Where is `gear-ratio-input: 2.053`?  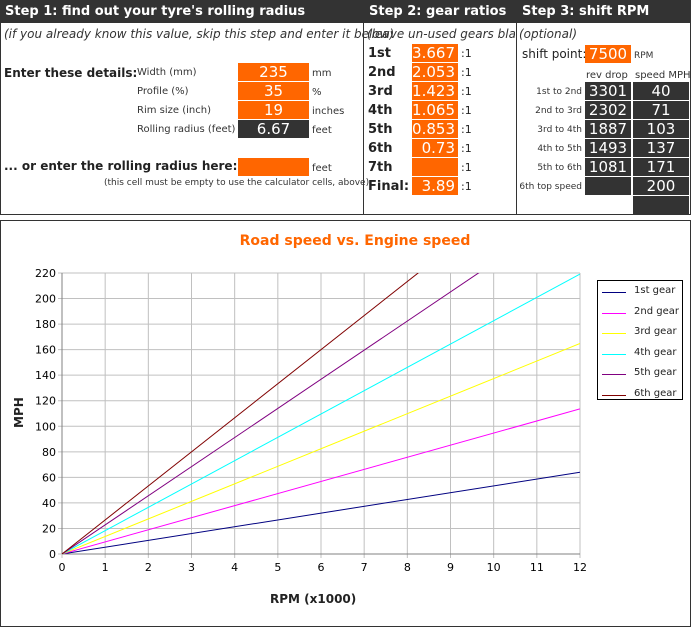 gear-ratio-input: 2.053 is located at coordinates (435, 72).